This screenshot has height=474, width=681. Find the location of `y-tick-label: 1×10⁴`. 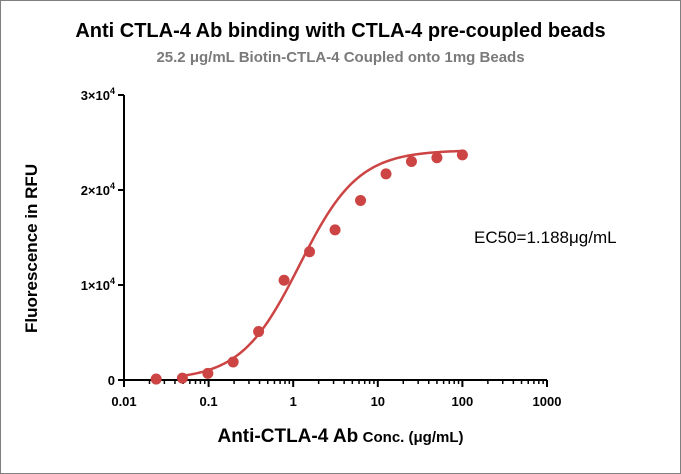

y-tick-label: 1×10⁴ is located at coordinates (98, 284).